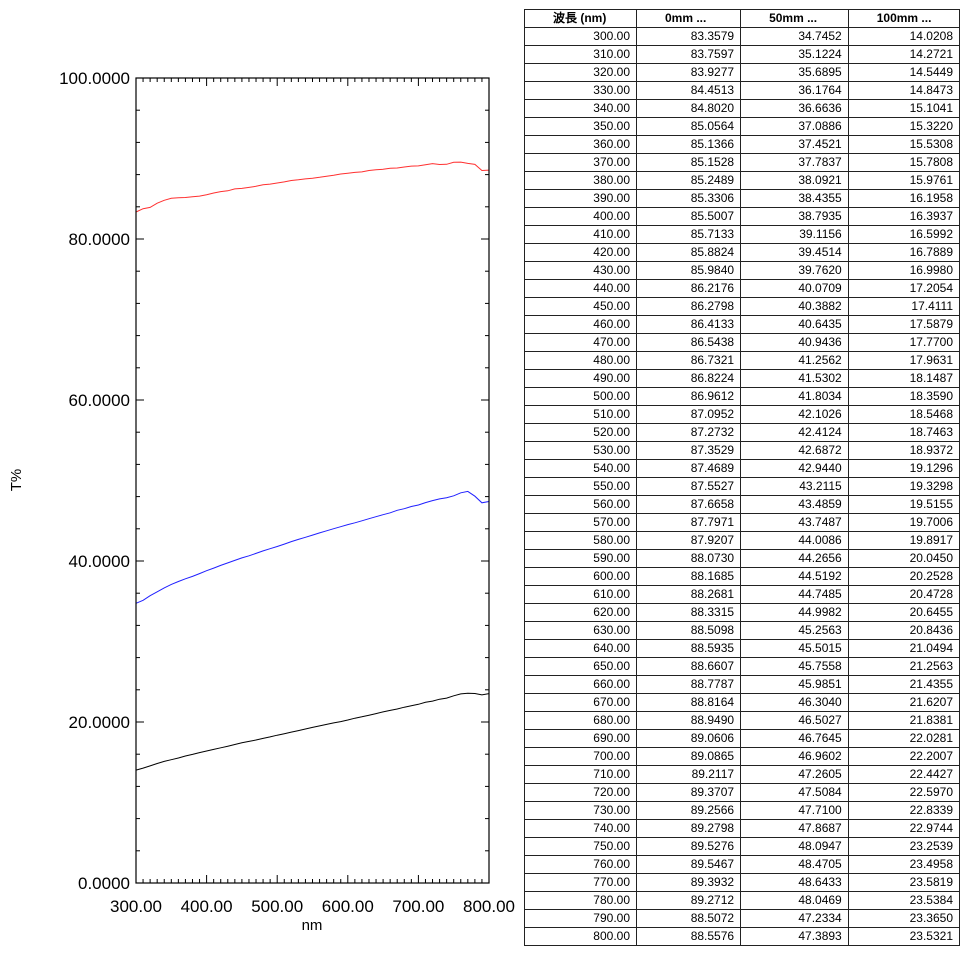  I want to click on table-cell: 45.5015, so click(794, 648).